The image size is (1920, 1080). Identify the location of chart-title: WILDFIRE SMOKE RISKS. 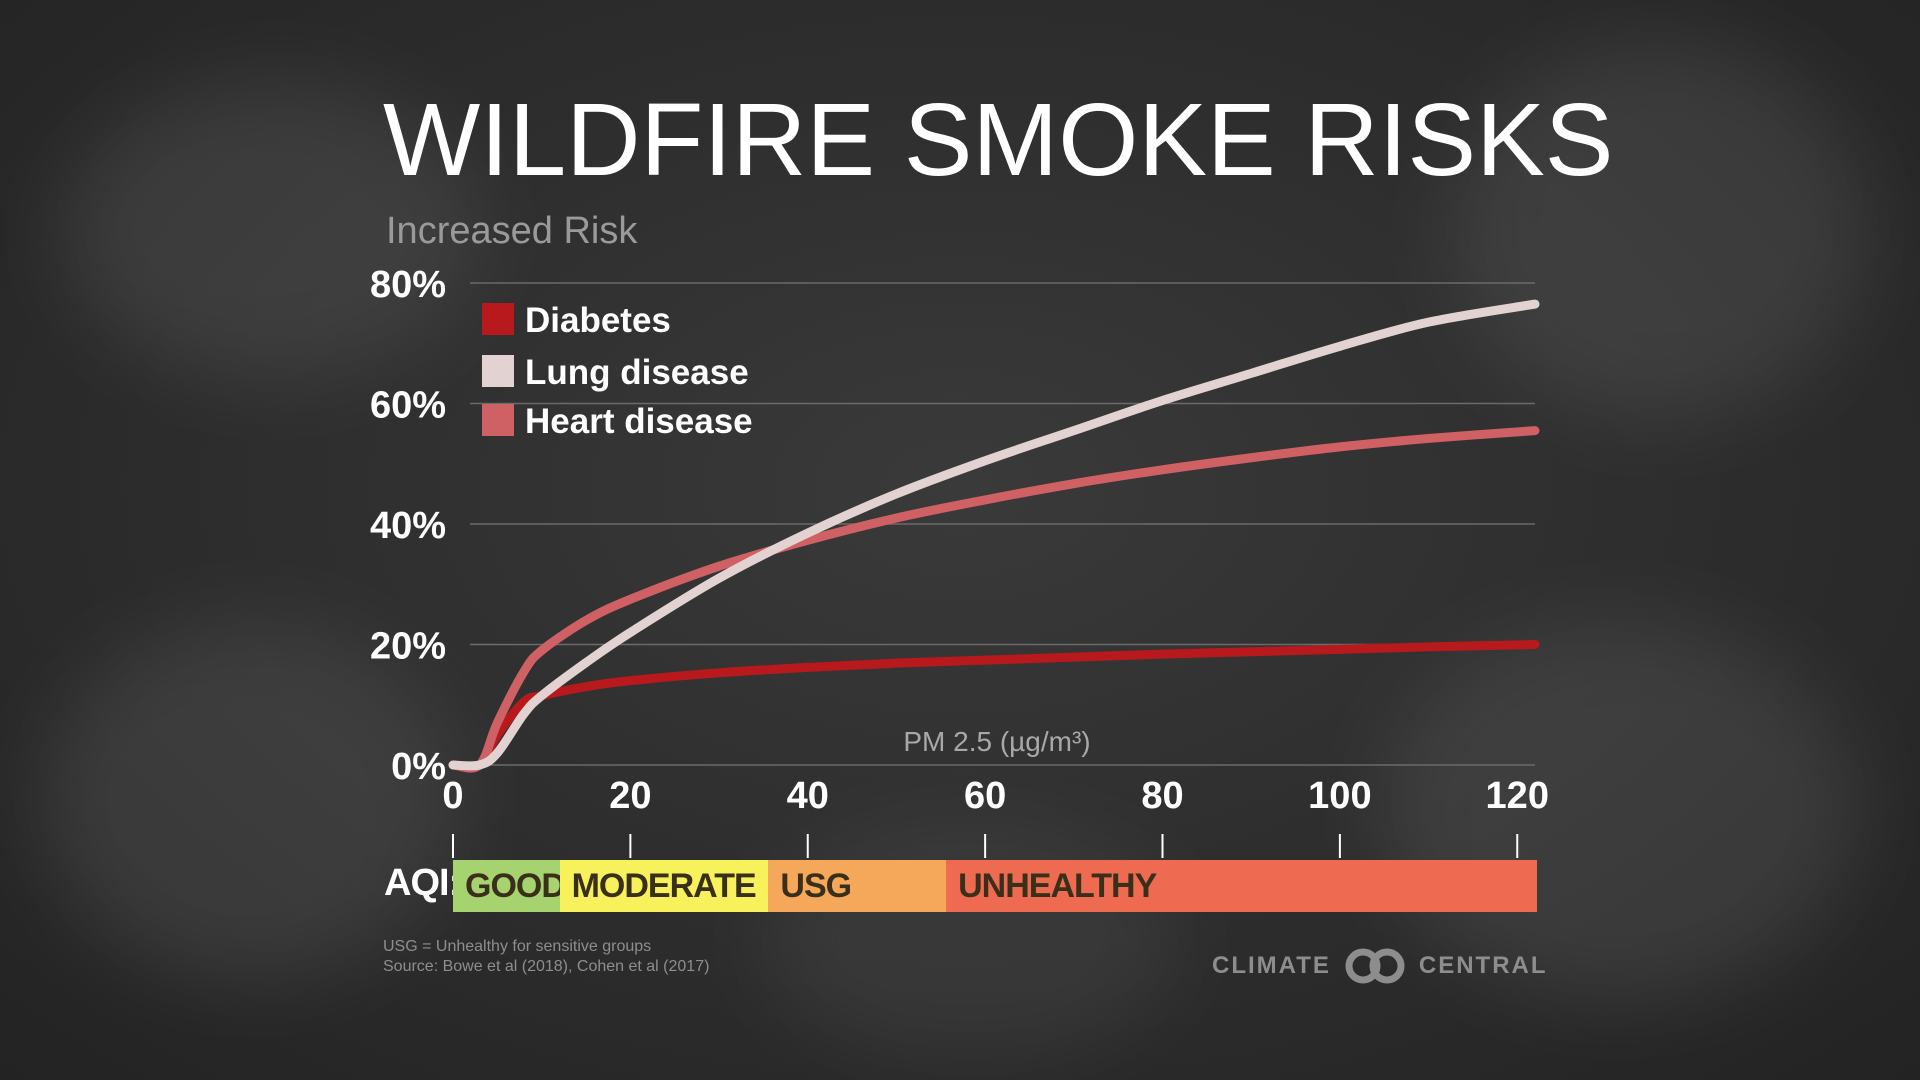
(998, 139).